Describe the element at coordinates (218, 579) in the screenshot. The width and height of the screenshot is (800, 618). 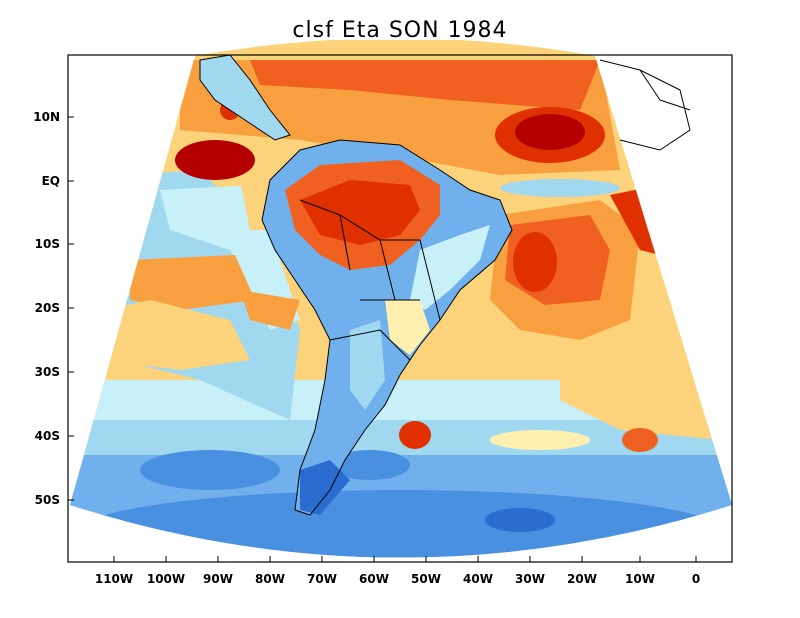
I see `x-tick-label: 90W` at that location.